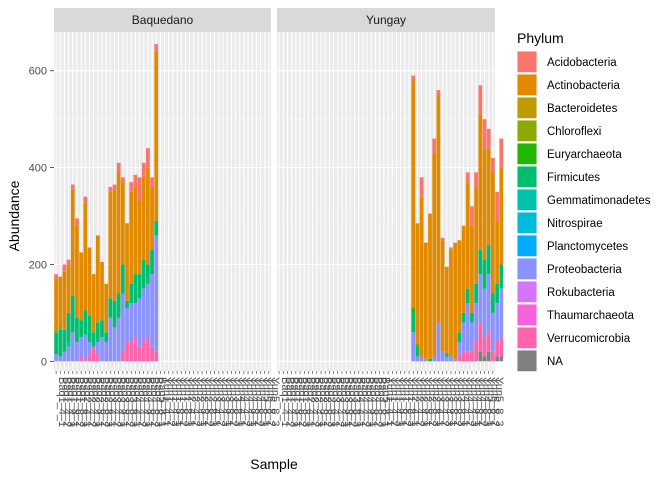 This screenshot has height=480, width=672. I want to click on legend-item: Euryarchaeota, so click(569, 154).